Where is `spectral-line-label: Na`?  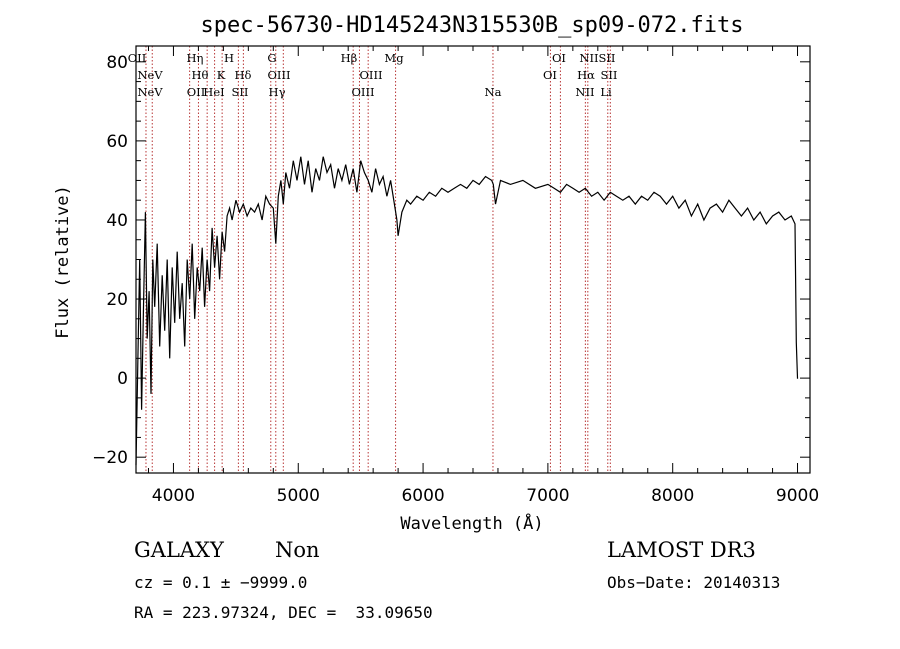
spectral-line-label: Na is located at coordinates (493, 92).